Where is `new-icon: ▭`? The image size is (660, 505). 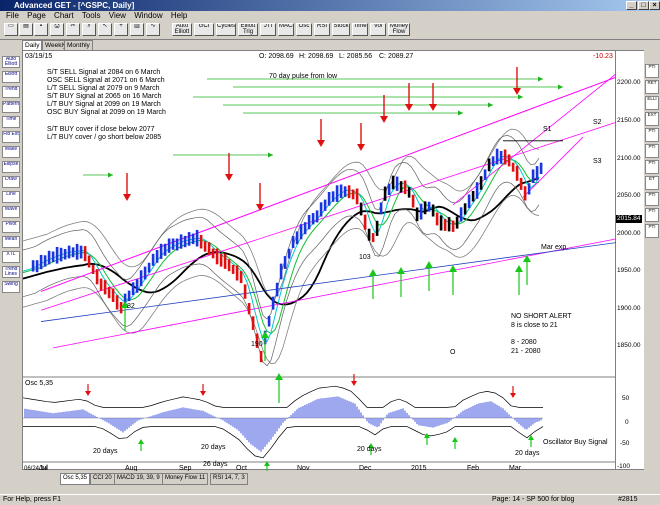 new-icon: ▭ is located at coordinates (11, 29).